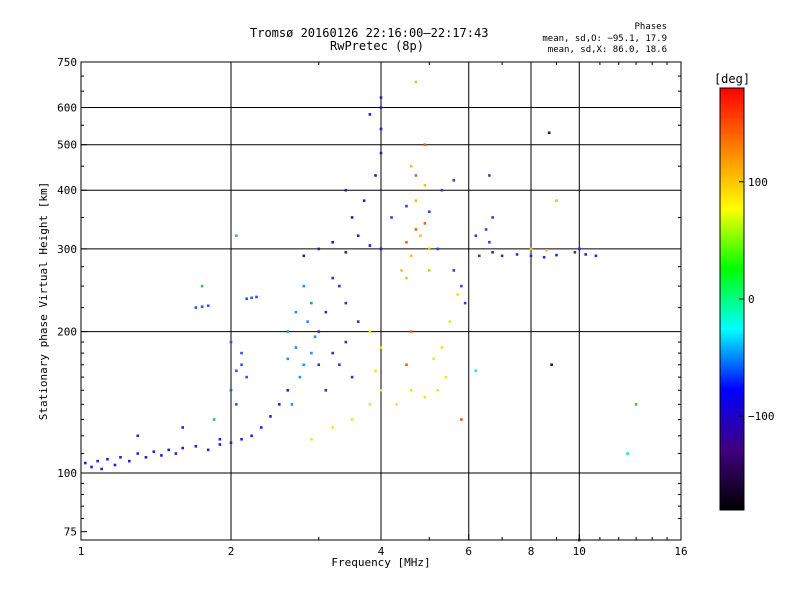  What do you see at coordinates (761, 416) in the screenshot?
I see `colorbar-tick-label: −100` at bounding box center [761, 416].